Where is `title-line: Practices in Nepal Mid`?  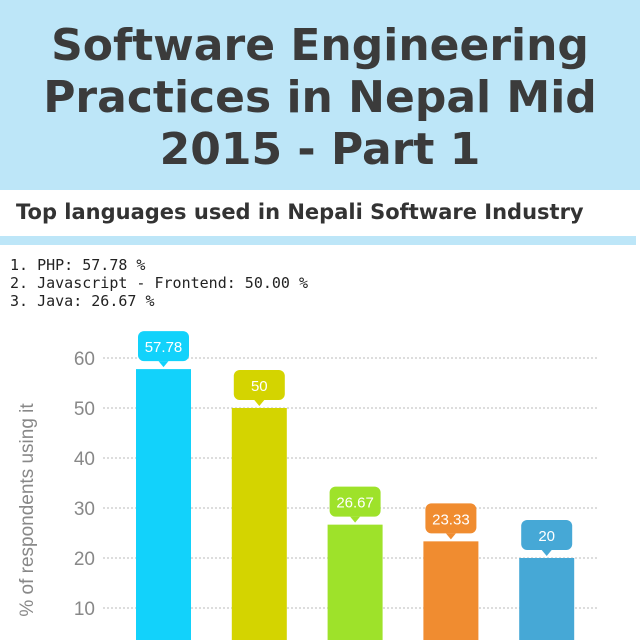 title-line: Practices in Nepal Mid is located at coordinates (320, 97).